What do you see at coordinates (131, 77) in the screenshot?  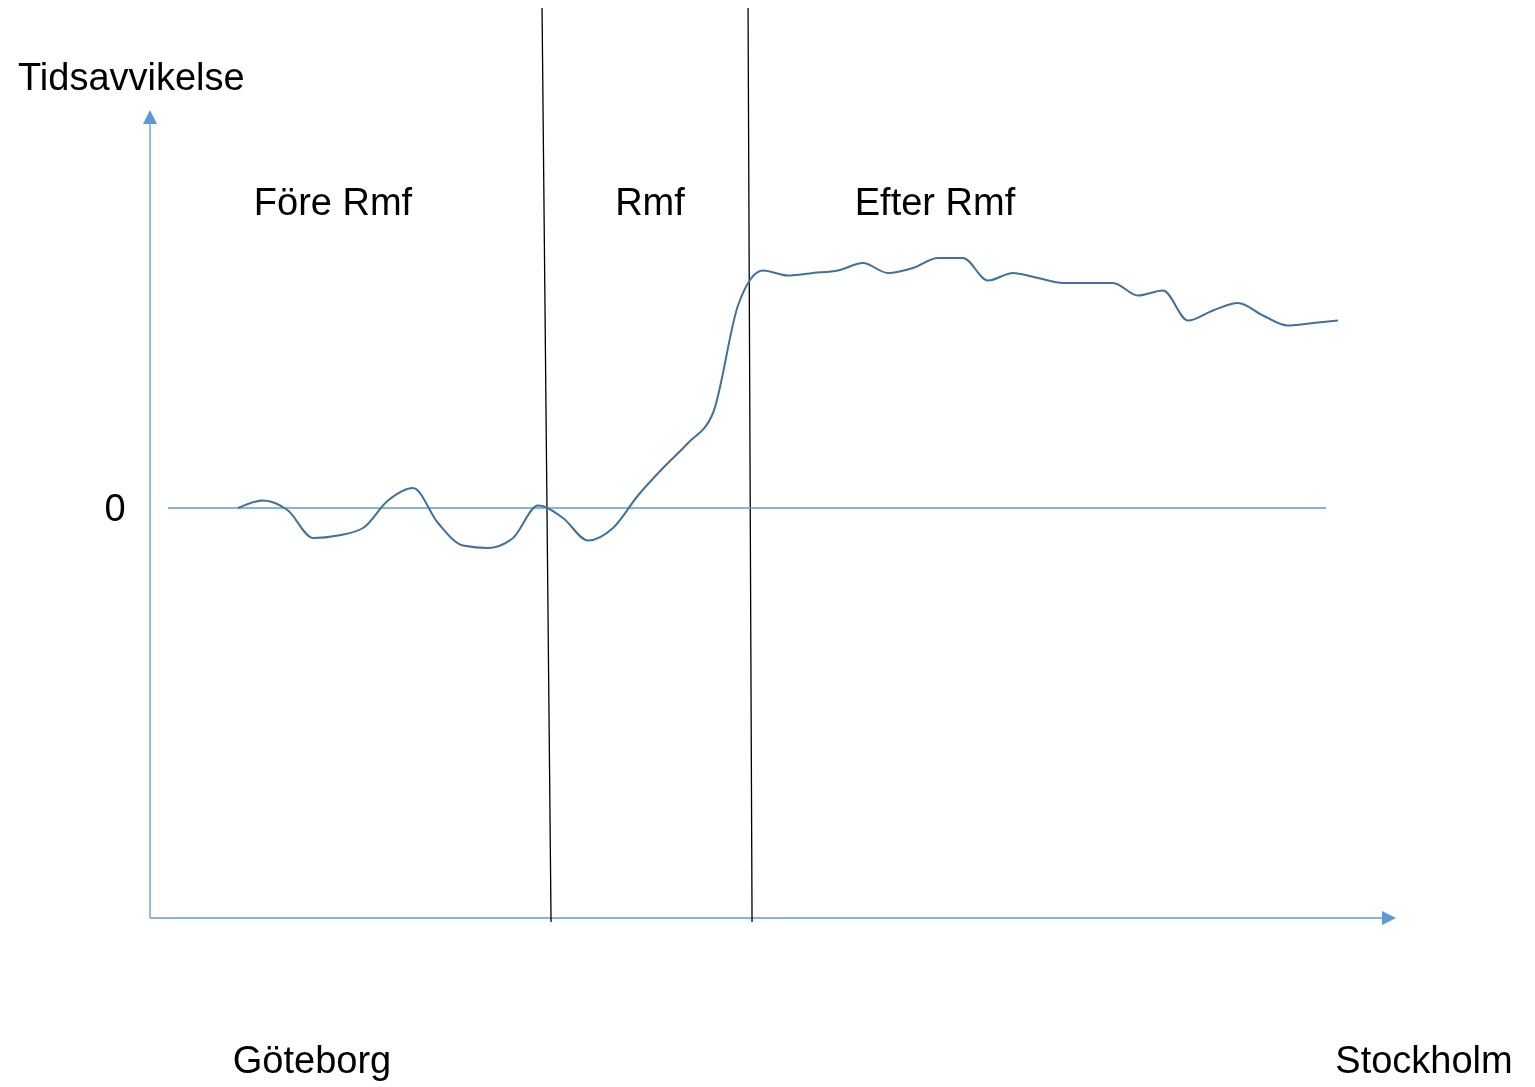 I see `y-axis-title: Tidsavvikelse` at bounding box center [131, 77].